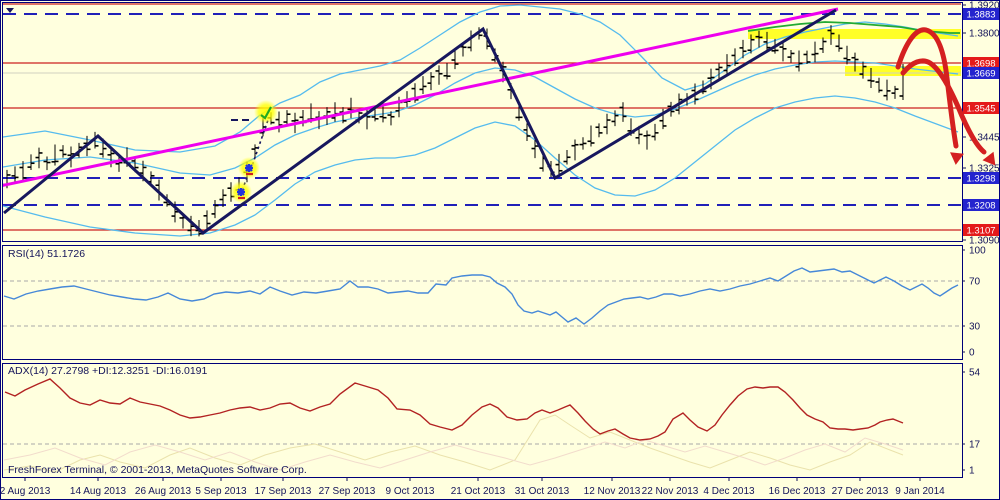 This screenshot has height=500, width=1000. What do you see at coordinates (972, 353) in the screenshot?
I see `rsi-scale-label: 0` at bounding box center [972, 353].